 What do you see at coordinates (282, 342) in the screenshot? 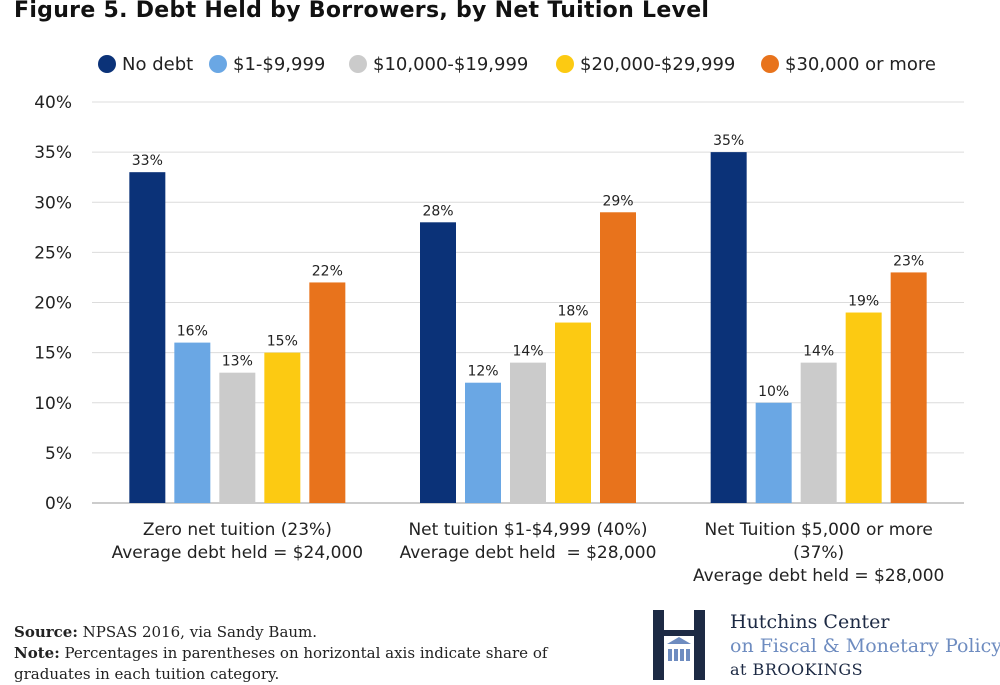
I see `data-label: 15%` at bounding box center [282, 342].